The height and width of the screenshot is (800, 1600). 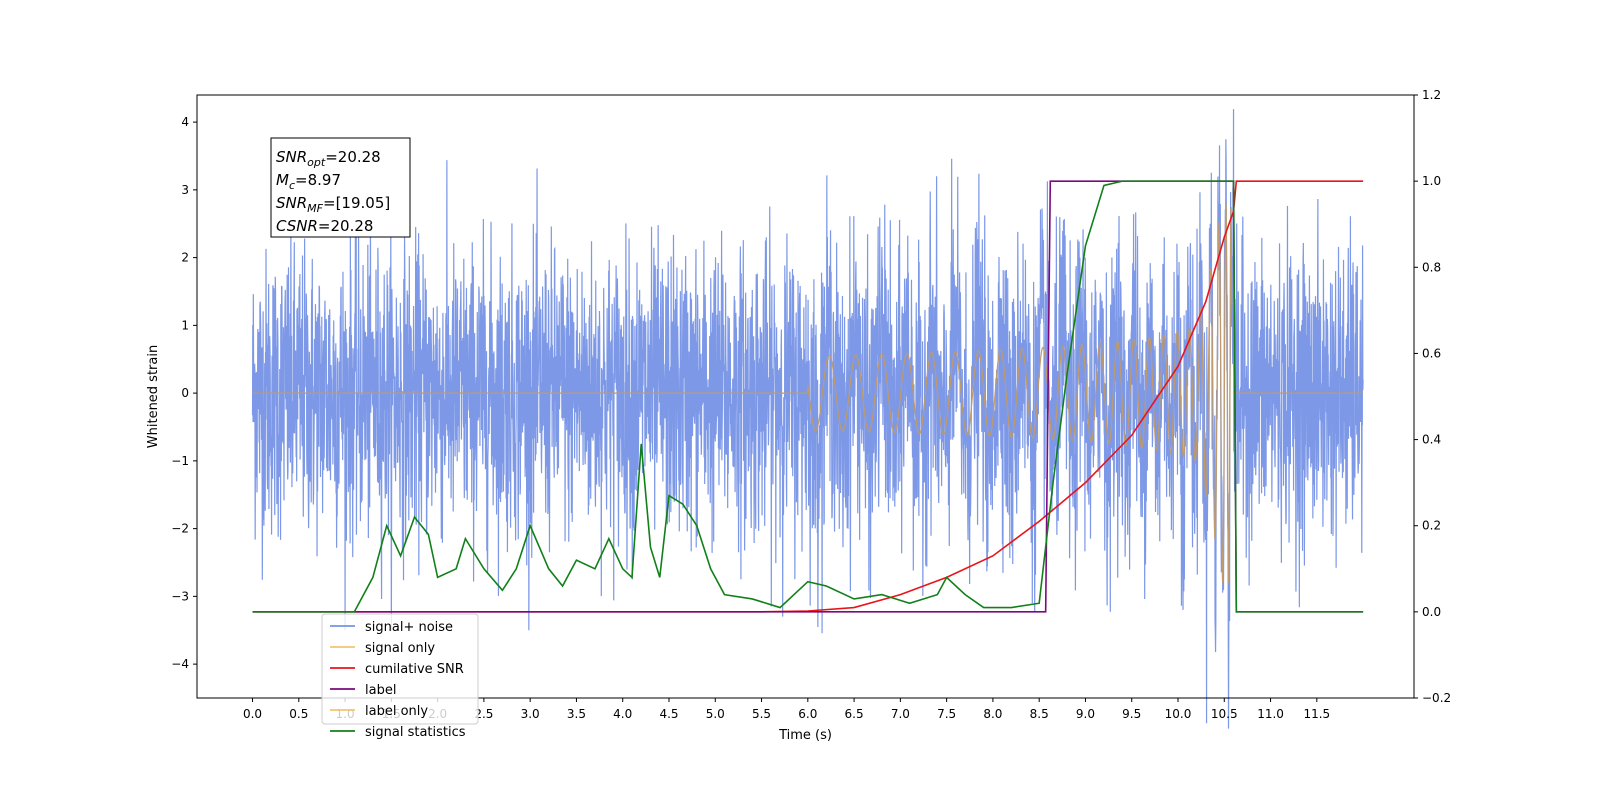 I want to click on x-tick-label: 7.5, so click(x=946, y=714).